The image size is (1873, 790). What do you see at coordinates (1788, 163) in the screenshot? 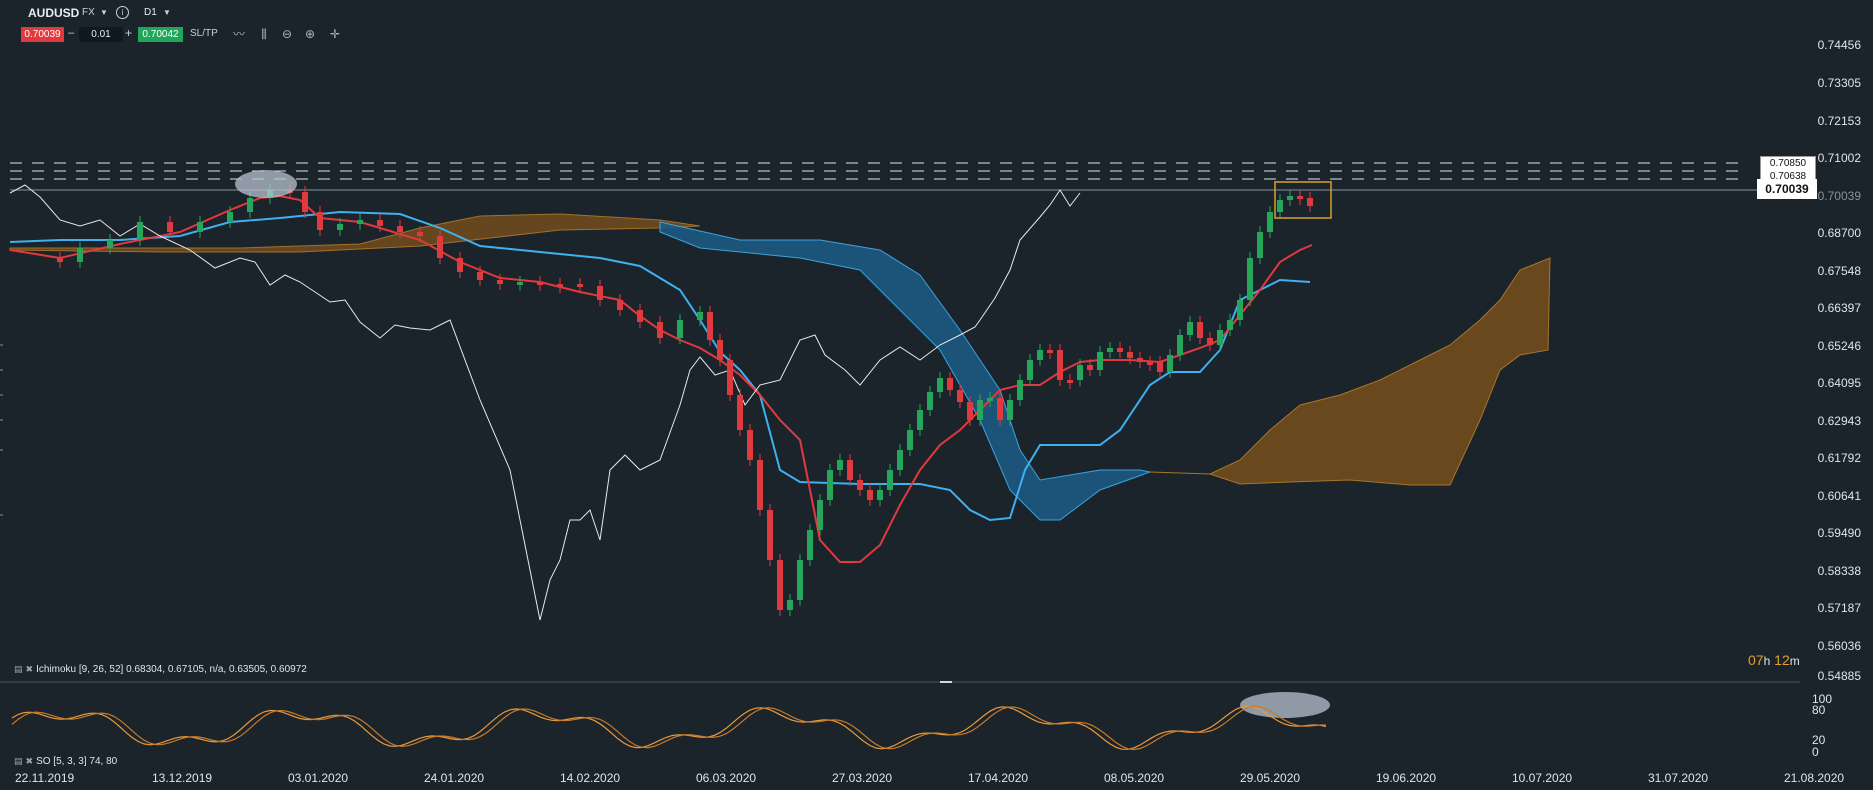
I see `overlay-price-1: 0.70850` at bounding box center [1788, 163].